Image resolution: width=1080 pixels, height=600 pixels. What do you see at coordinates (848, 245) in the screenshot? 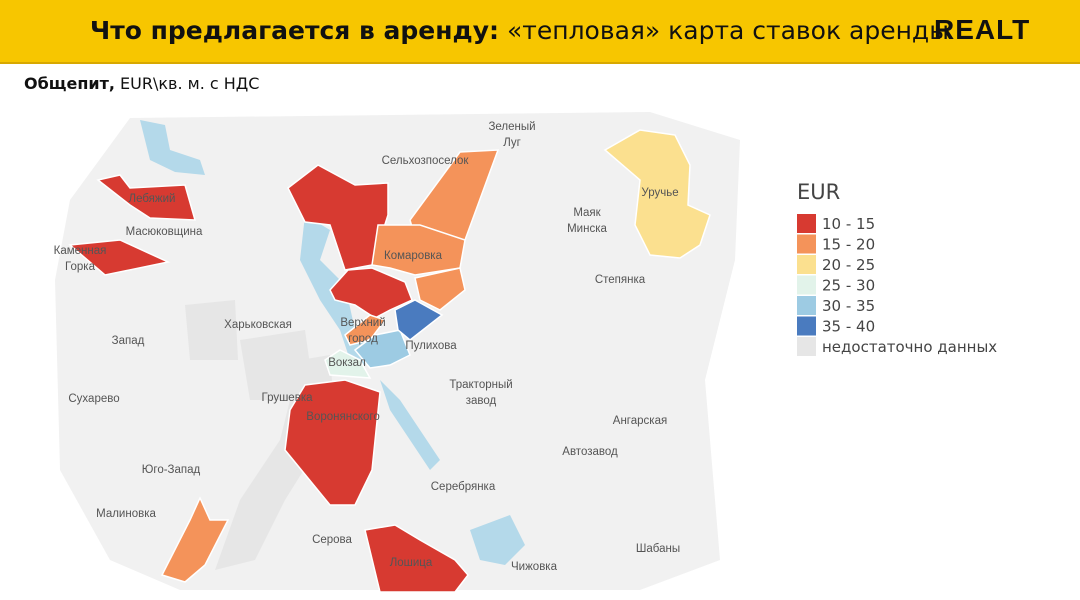
I see `legend-label: 15 - 20` at bounding box center [848, 245].